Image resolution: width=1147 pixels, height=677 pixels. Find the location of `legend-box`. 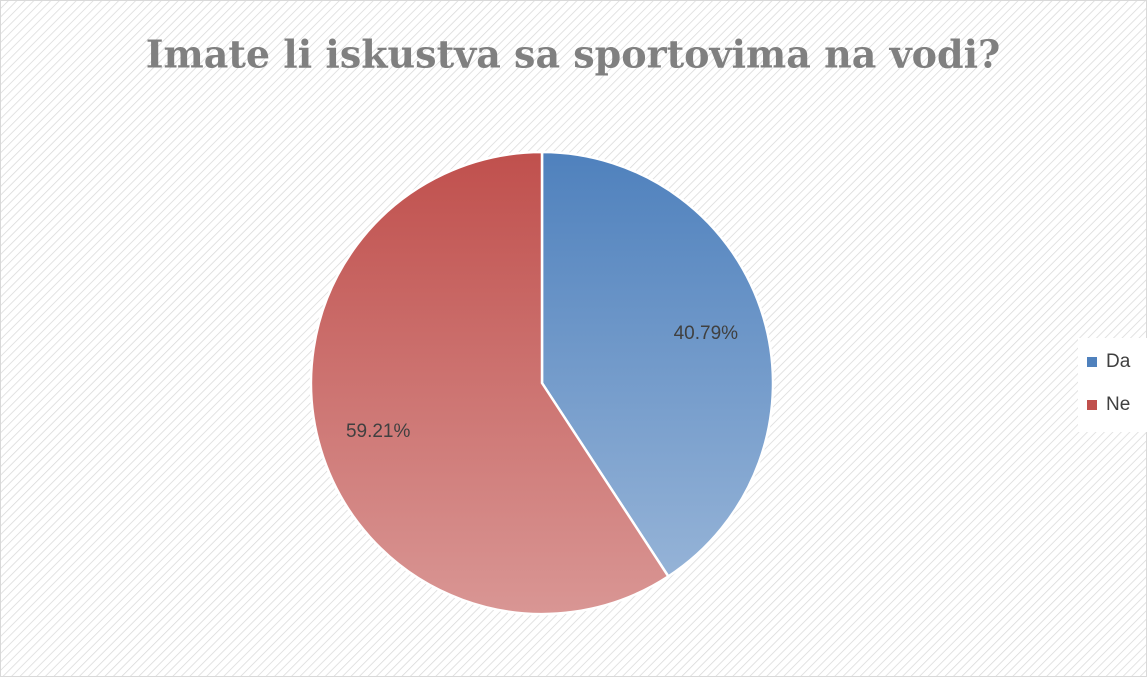

legend-box is located at coordinates (1112, 385).